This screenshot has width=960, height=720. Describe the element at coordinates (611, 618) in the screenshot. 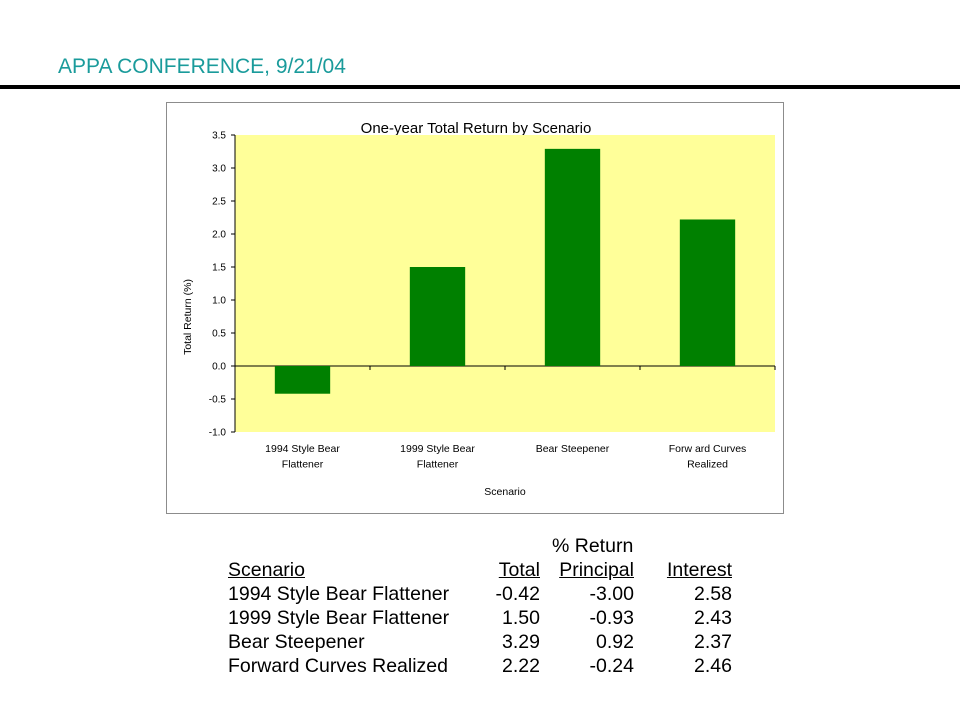

I see `principal-cell: -0.93` at that location.